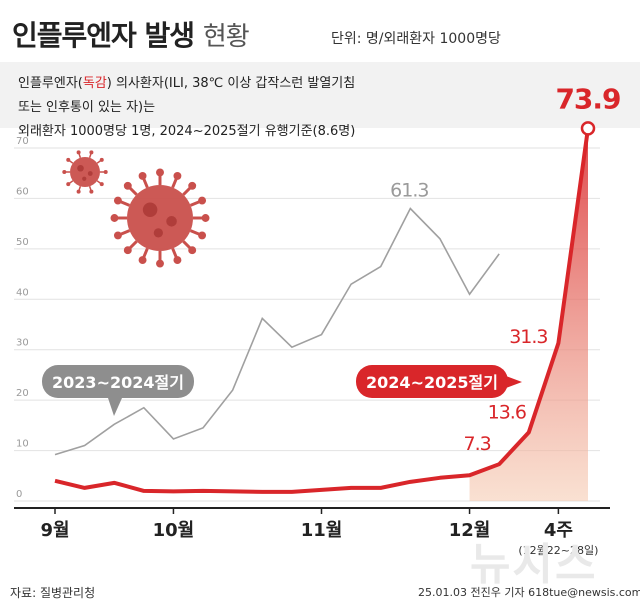  I want to click on x-tick-label: 10월, so click(174, 530).